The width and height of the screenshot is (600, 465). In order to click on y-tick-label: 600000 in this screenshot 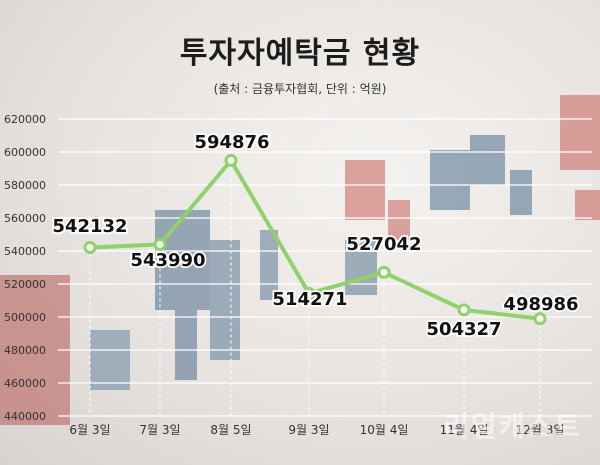, I will do `click(25, 152)`.